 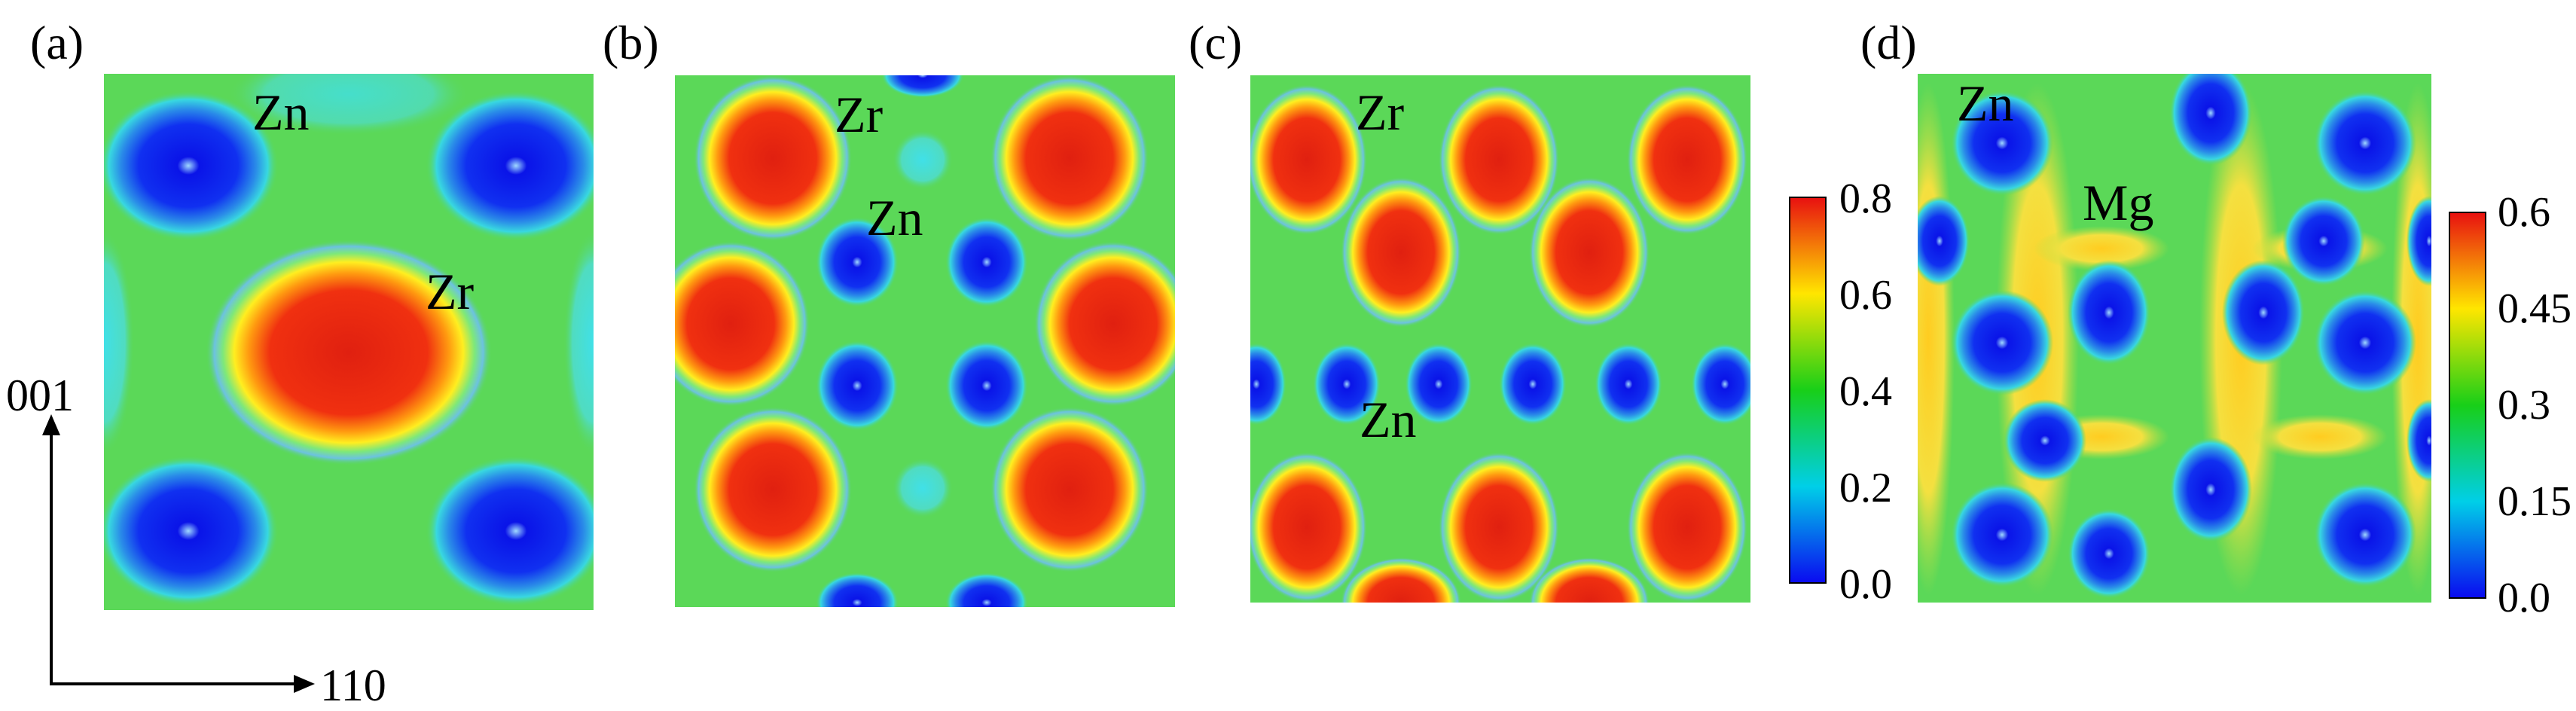 What do you see at coordinates (2174, 338) in the screenshot?
I see `panel-d-map` at bounding box center [2174, 338].